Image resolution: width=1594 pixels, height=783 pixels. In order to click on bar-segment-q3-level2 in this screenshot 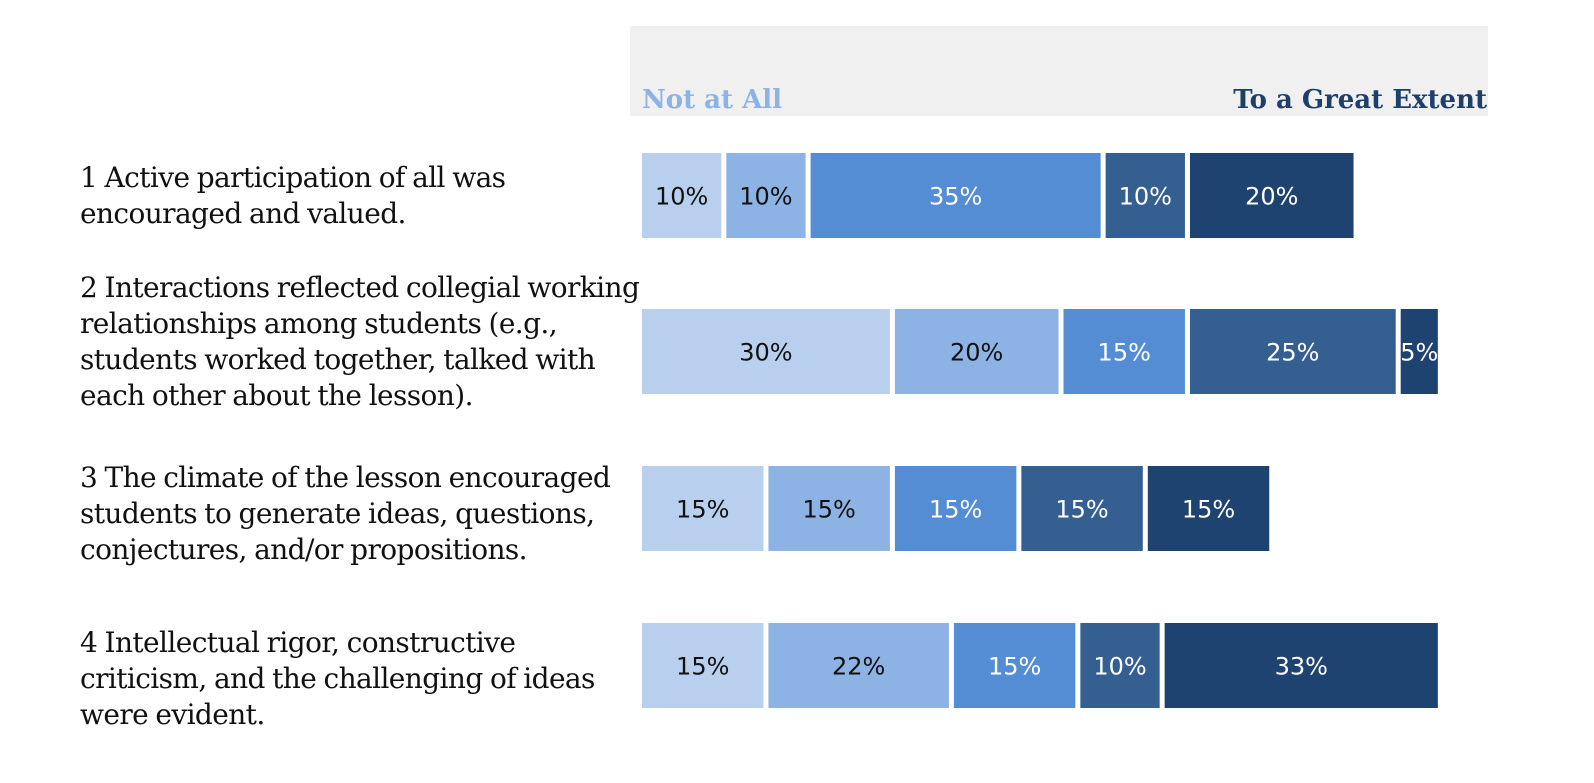, I will do `click(829, 508)`.